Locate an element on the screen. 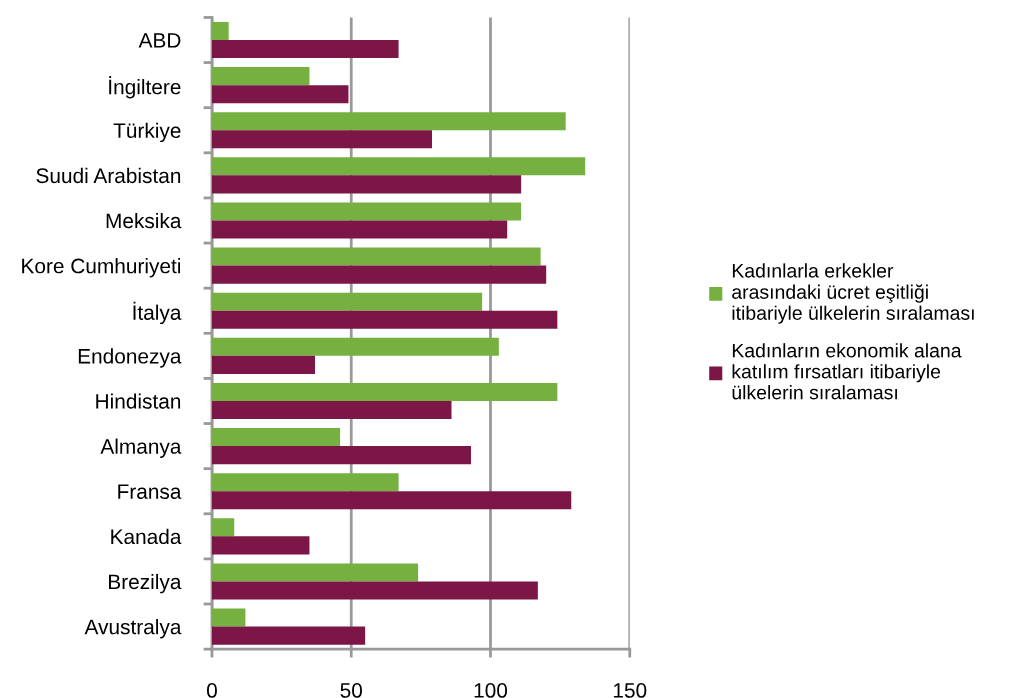  y-tick-label: Meksika is located at coordinates (144, 220).